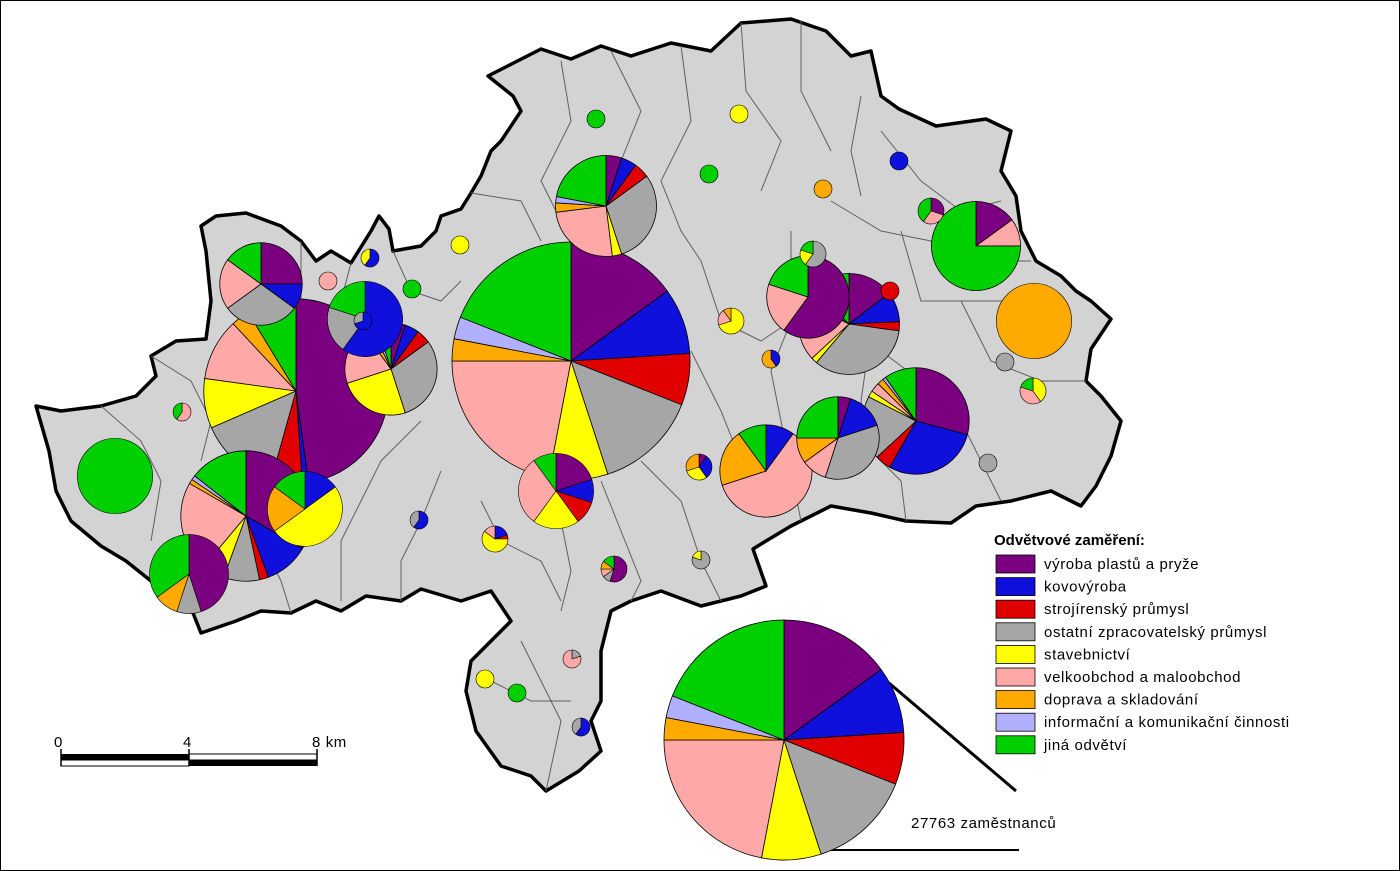 This screenshot has height=871, width=1400. Describe the element at coordinates (329, 742) in the screenshot. I see `scale-label-8: 8 km` at that location.